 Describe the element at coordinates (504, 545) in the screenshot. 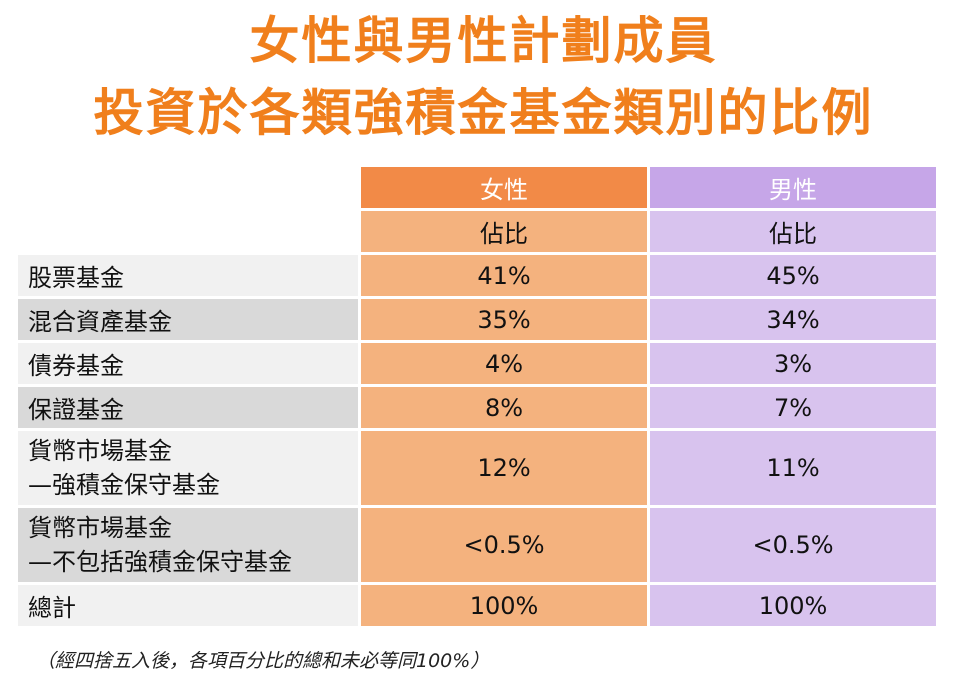

I see `female-value: <0.5%` at that location.